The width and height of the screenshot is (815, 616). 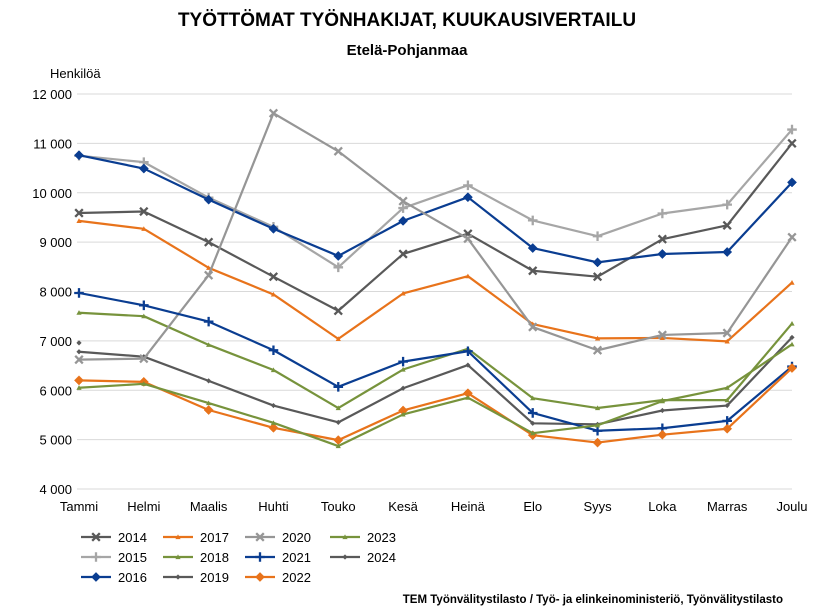 What do you see at coordinates (403, 506) in the screenshot?
I see `x-tick-label: Kesä` at bounding box center [403, 506].